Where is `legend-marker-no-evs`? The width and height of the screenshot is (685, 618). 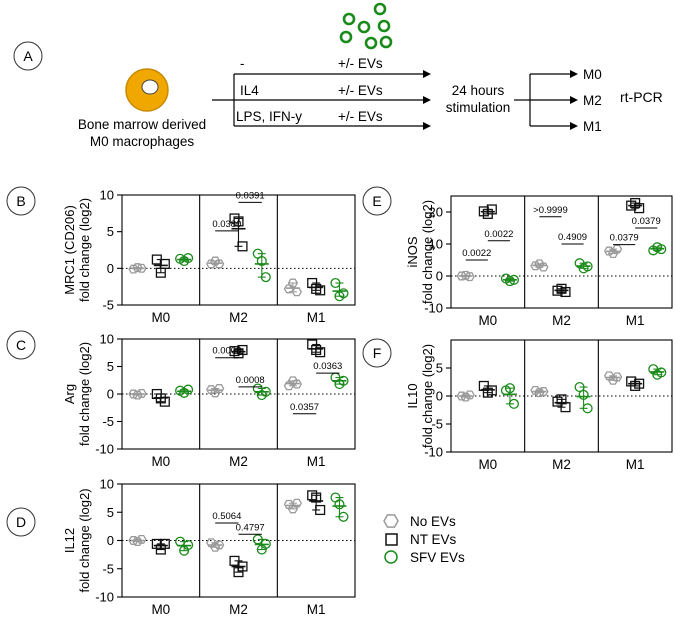 legend-marker-no-evs is located at coordinates (391, 521).